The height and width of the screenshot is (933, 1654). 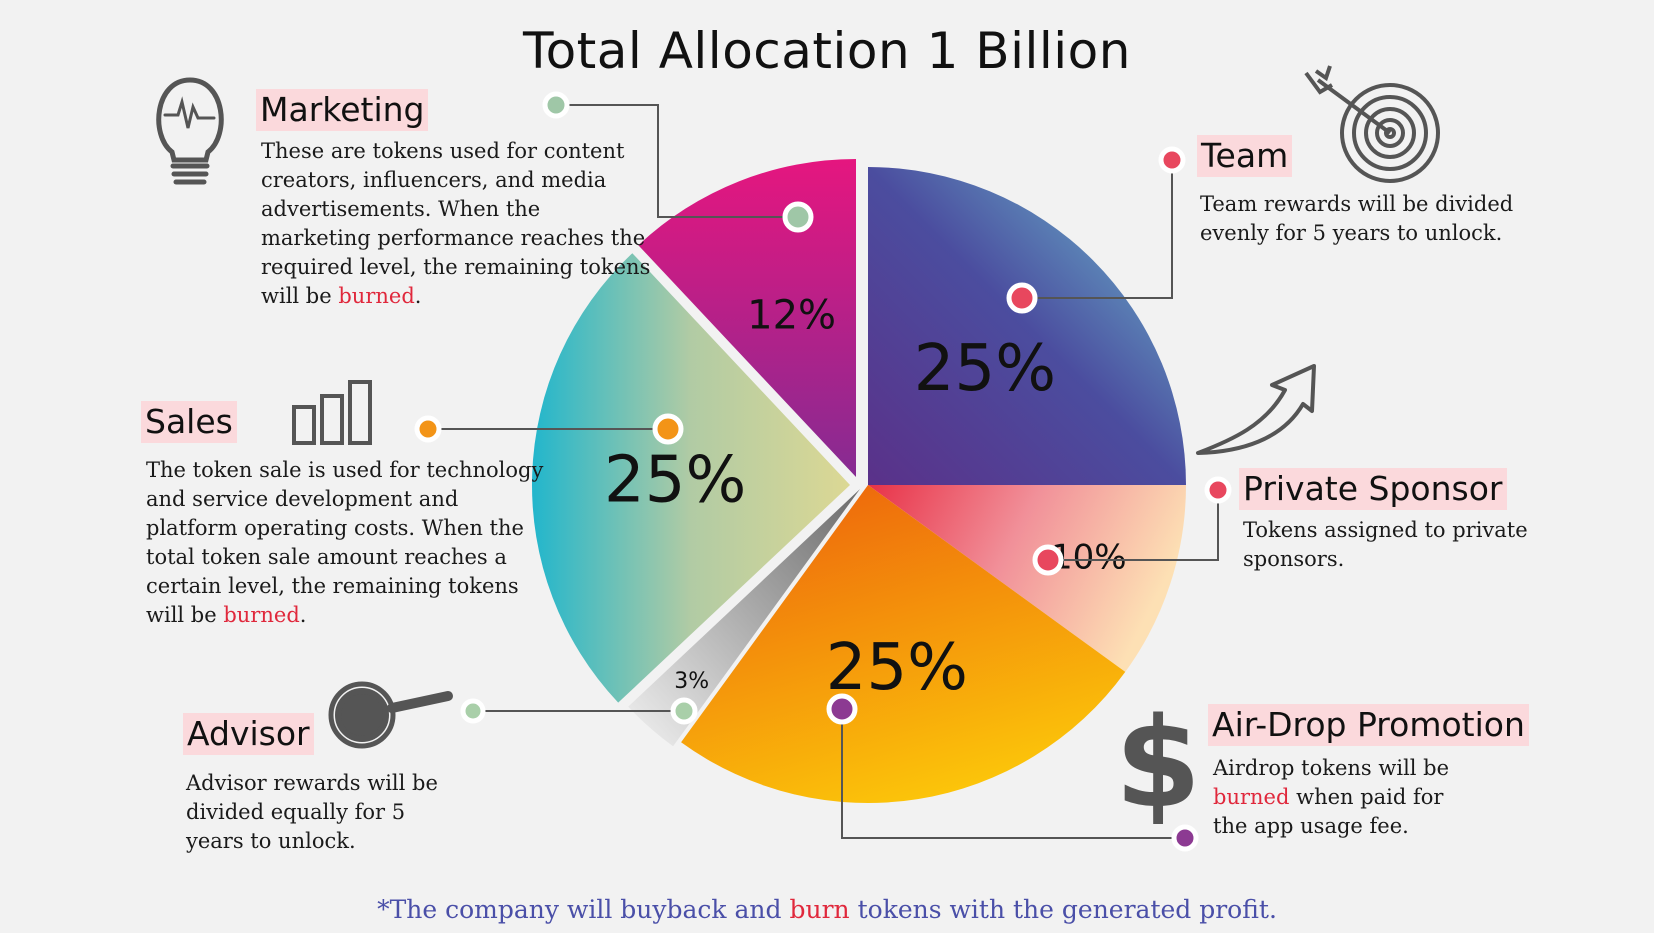 What do you see at coordinates (1027, 578) in the screenshot?
I see `pie-slice-private-sponsor` at bounding box center [1027, 578].